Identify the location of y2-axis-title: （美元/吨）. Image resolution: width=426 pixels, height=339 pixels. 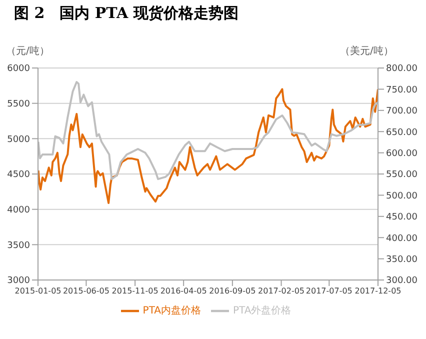
(367, 51).